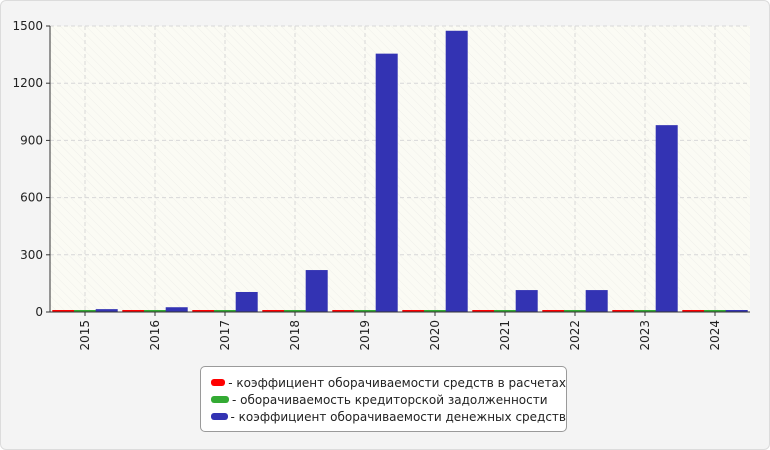 Image resolution: width=770 pixels, height=450 pixels. Describe the element at coordinates (31, 198) in the screenshot. I see `y-tick-label: 600` at that location.